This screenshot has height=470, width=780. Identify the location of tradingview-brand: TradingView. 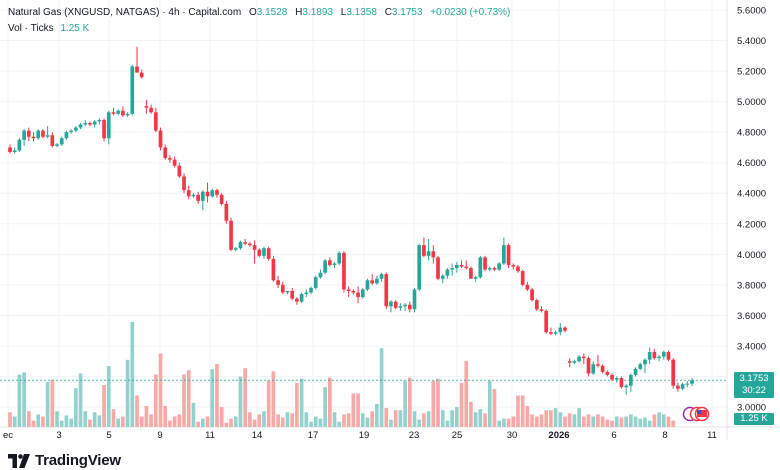
(78, 460).